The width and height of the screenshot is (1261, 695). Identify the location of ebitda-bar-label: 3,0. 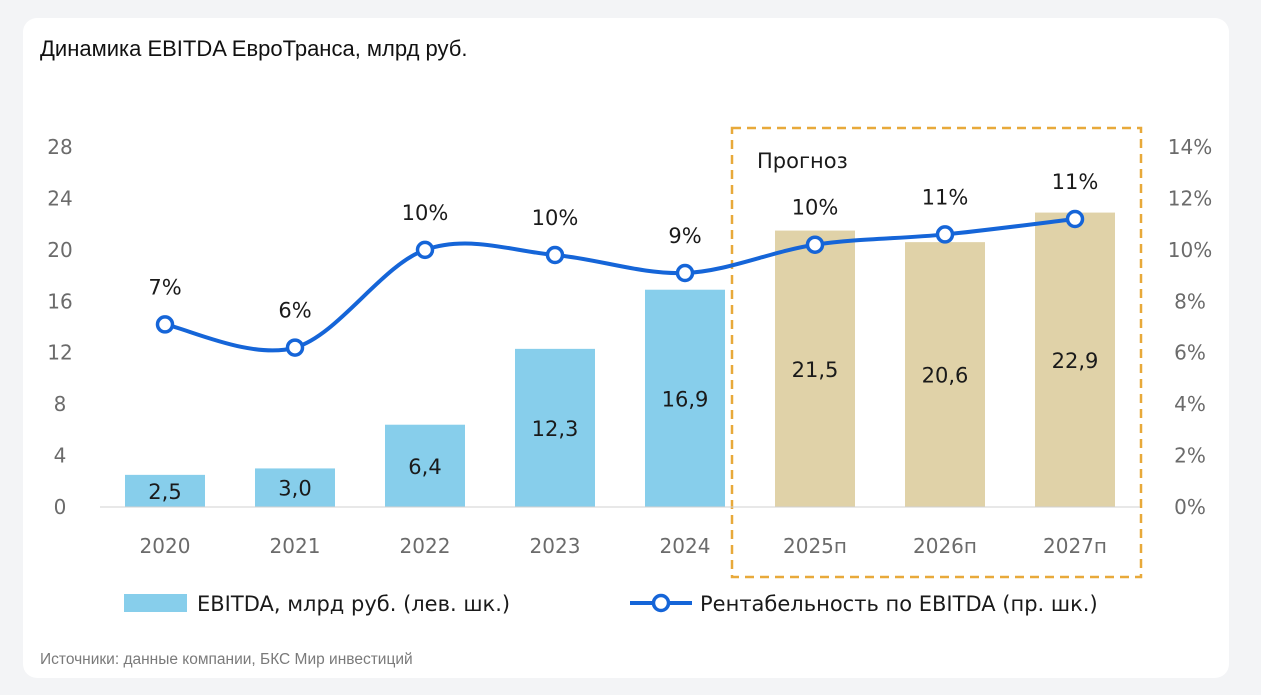
(294, 489).